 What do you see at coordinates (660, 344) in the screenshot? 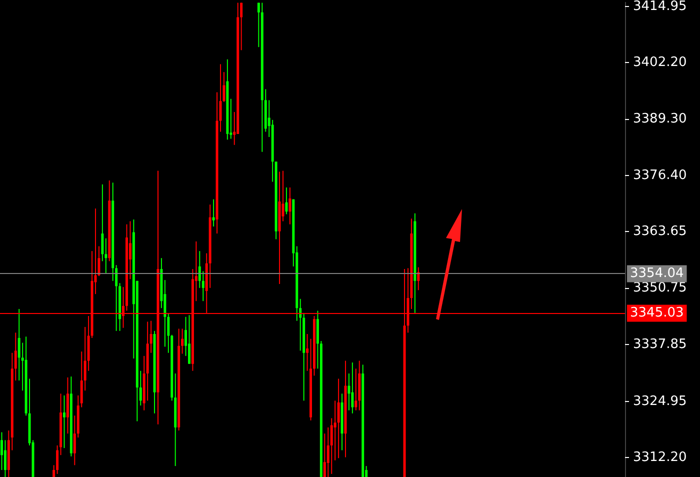
I see `y-tick-label: 3337.85` at bounding box center [660, 344].